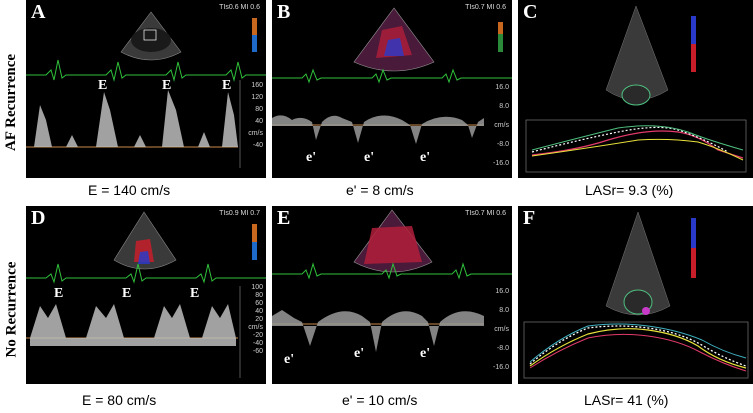 This screenshot has width=753, height=413. I want to click on panel-f-graphic, so click(636, 295).